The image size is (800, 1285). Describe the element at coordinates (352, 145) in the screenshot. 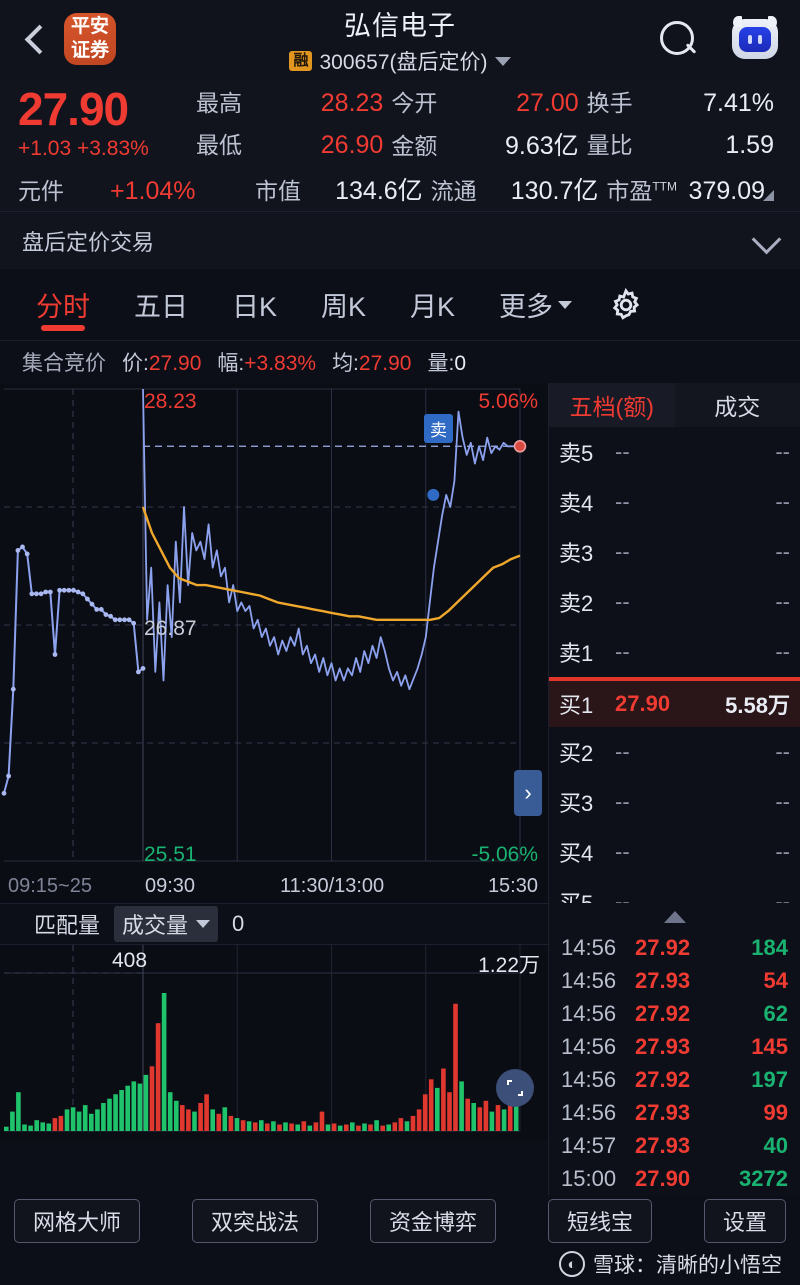

I see `metric-value: 26.90` at that location.